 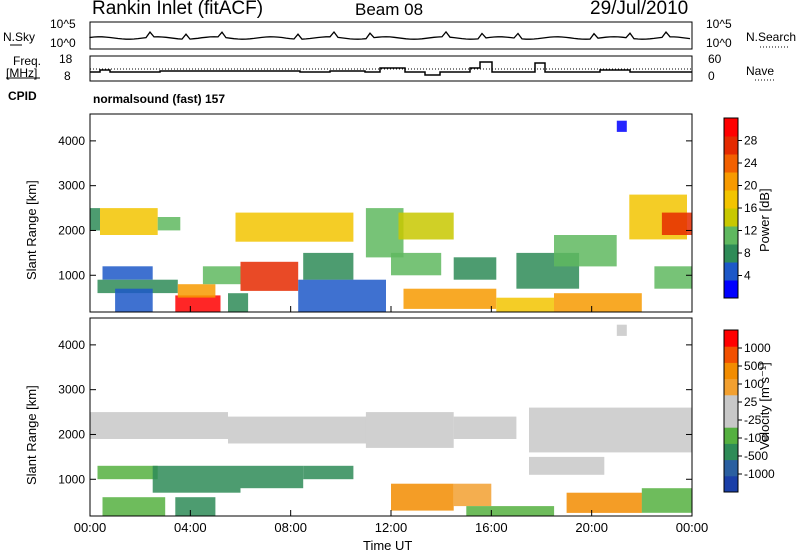 I want to click on nave-tick-bottom: 0, so click(x=711, y=76).